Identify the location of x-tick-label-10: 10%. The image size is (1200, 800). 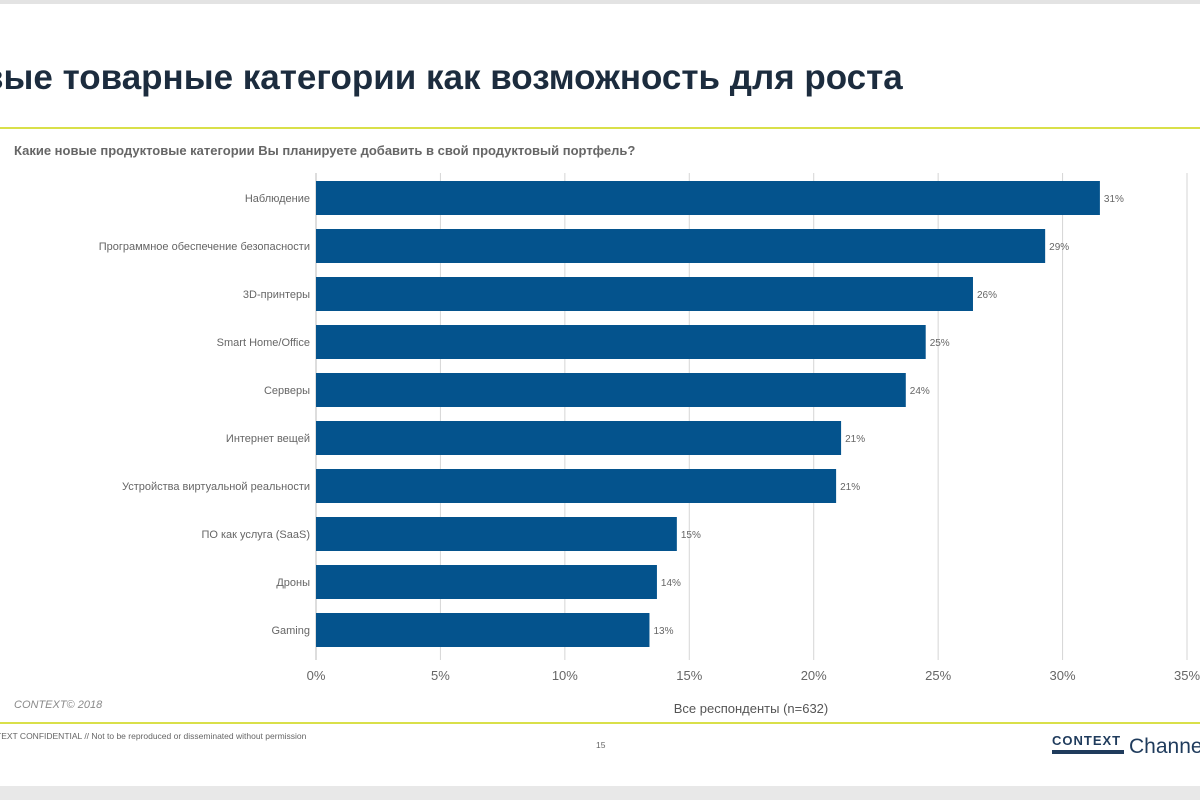
(565, 675).